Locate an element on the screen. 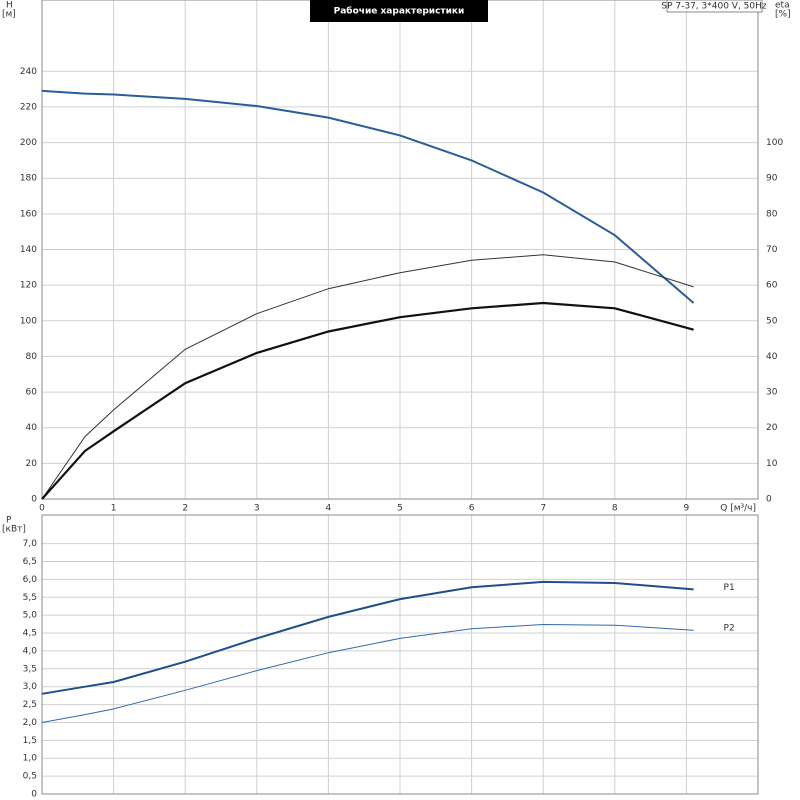  annotation-box is located at coordinates (714, 6).